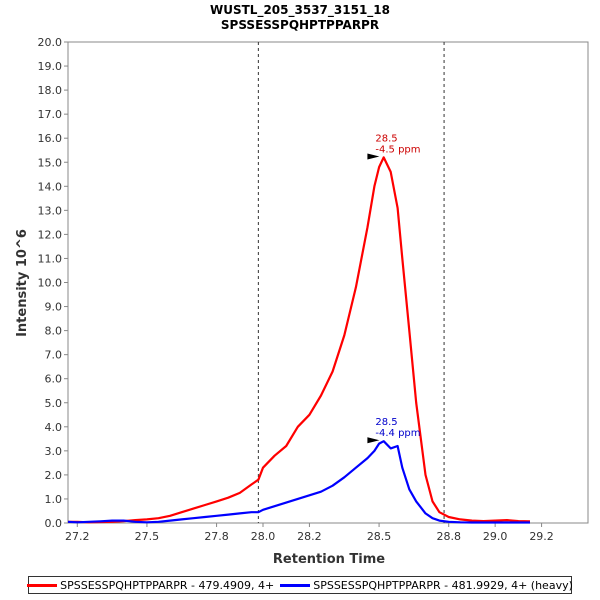  Describe the element at coordinates (54, 475) in the screenshot. I see `y-tick-label: 2.0` at that location.